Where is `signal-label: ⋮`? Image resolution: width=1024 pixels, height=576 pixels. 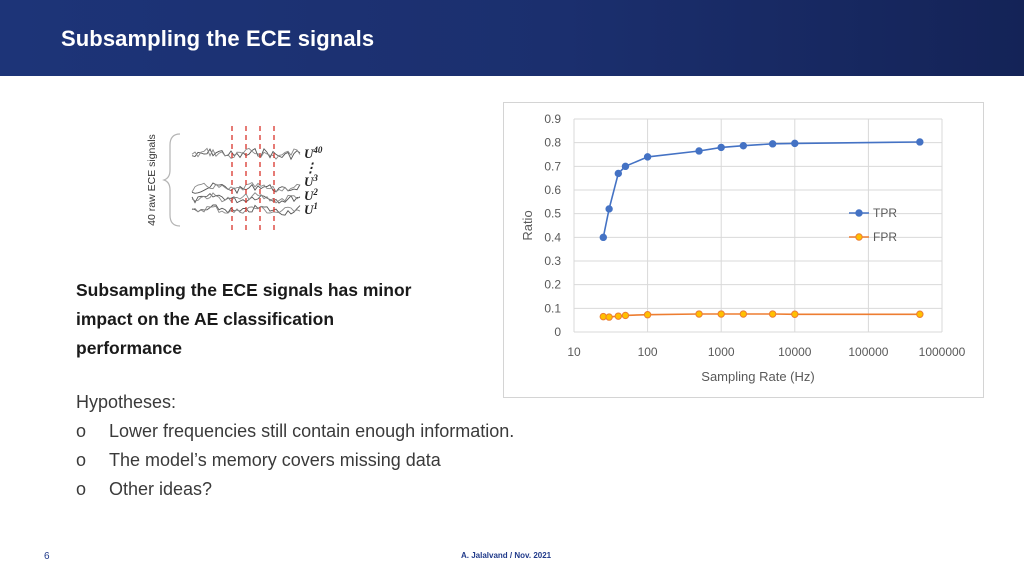
signal-label: ⋮ is located at coordinates (310, 167).